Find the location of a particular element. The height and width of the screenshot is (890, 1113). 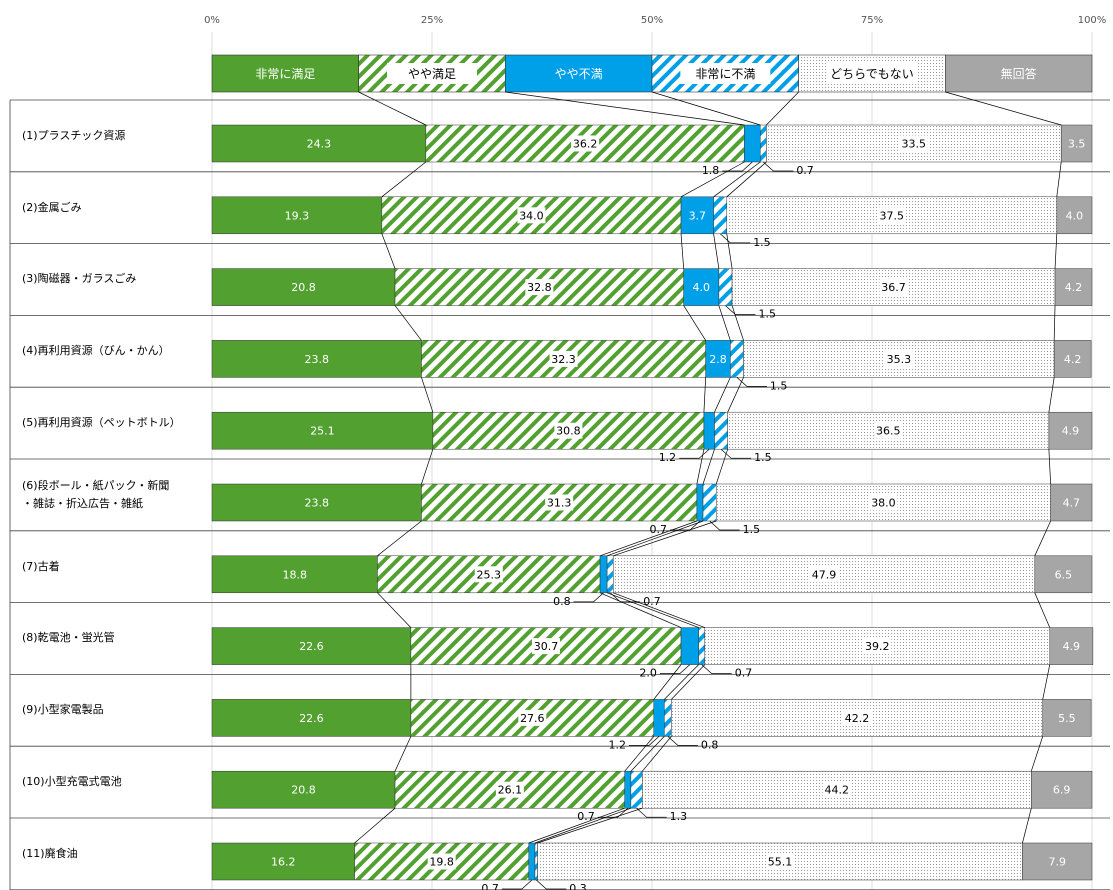

data-label: 1.2 is located at coordinates (668, 457).